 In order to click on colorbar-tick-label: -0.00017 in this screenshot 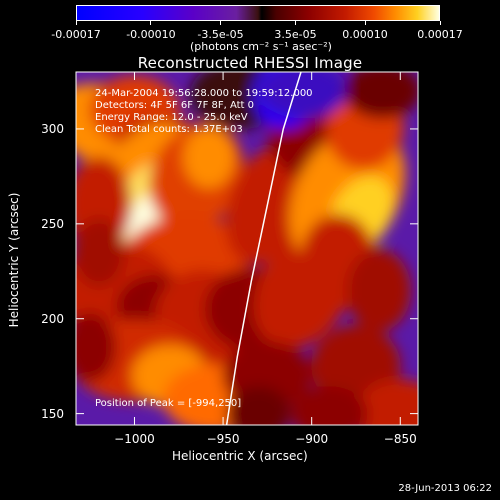, I will do `click(76, 34)`.